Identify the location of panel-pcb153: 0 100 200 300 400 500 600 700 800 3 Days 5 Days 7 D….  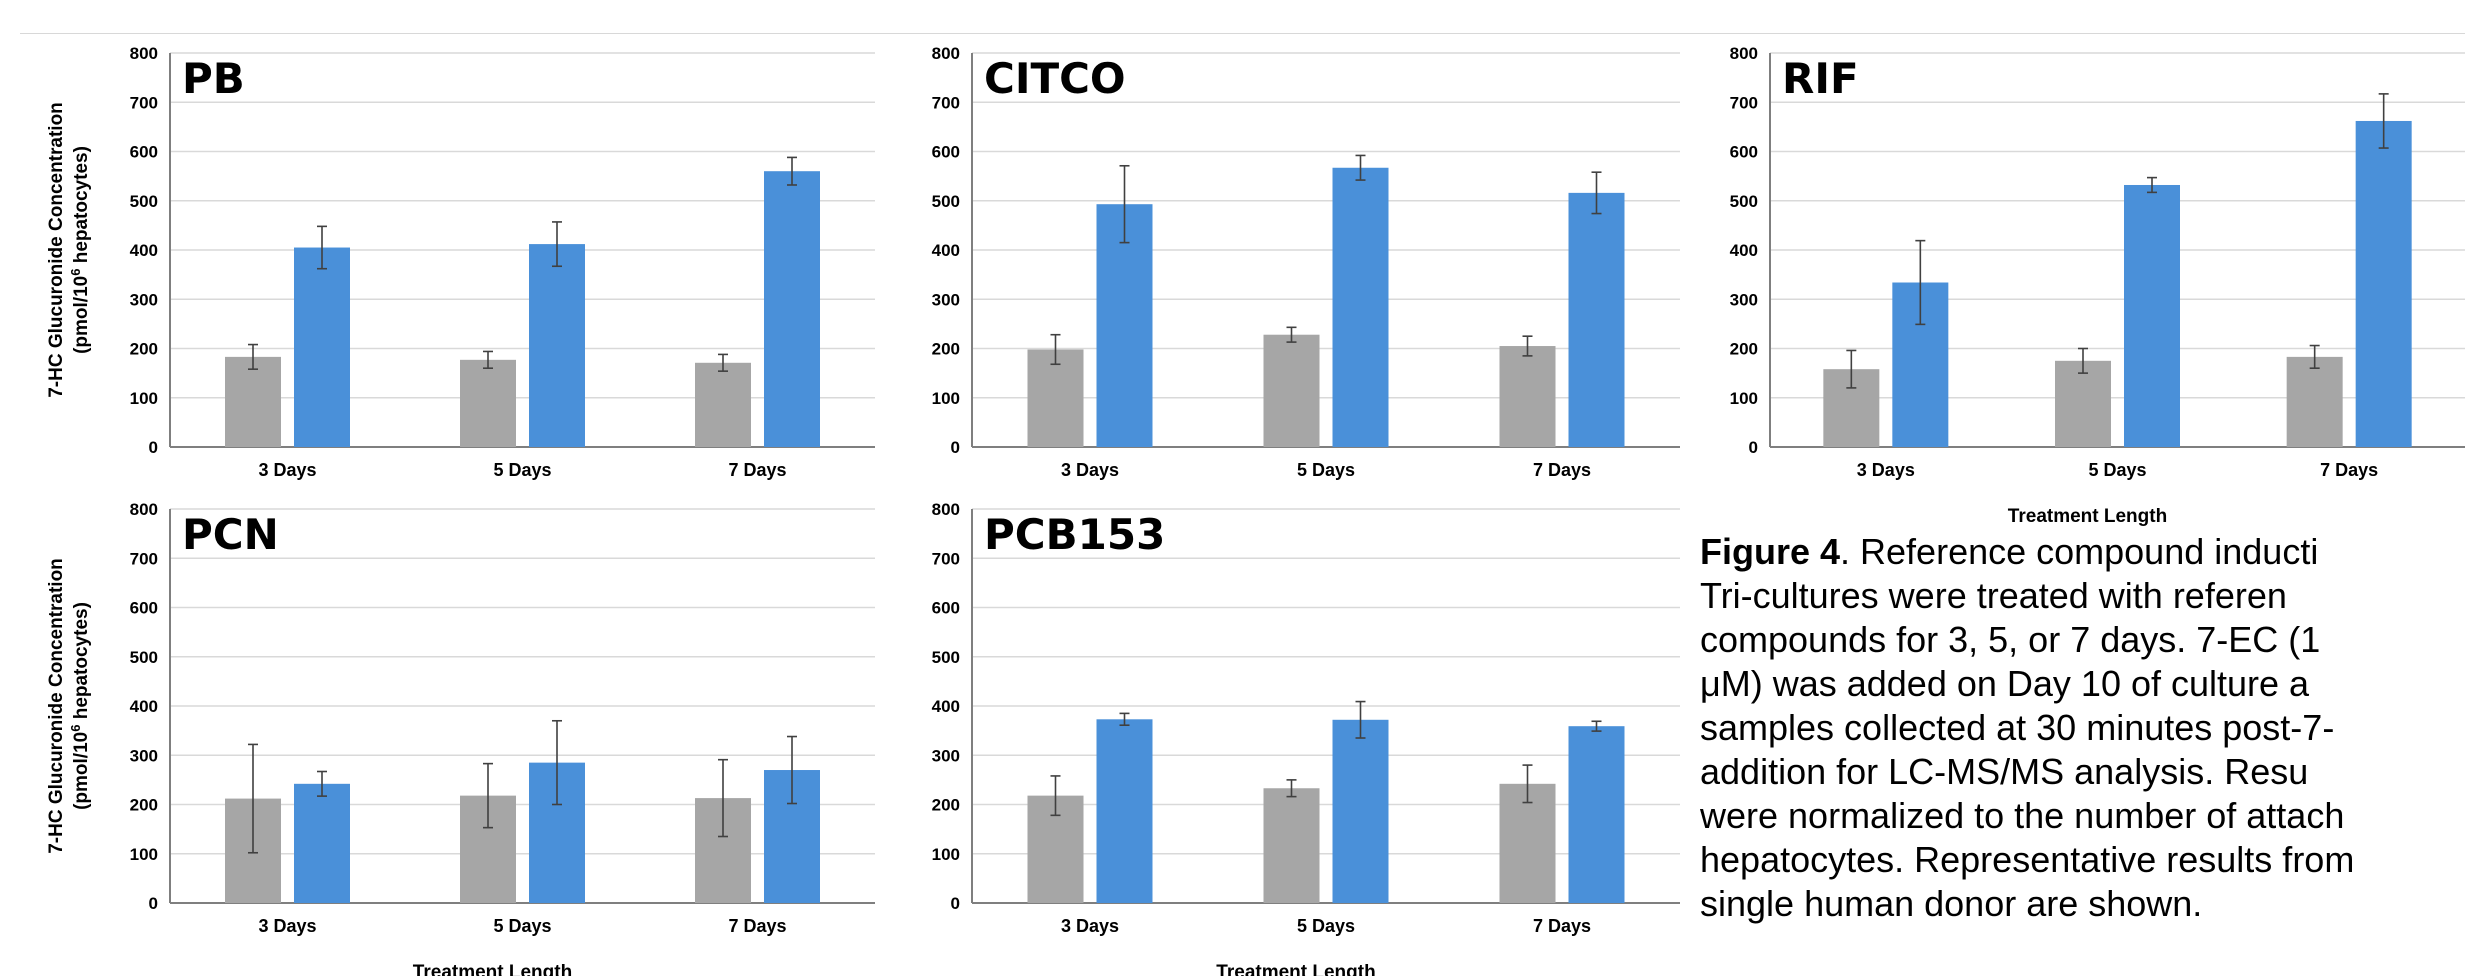
(1306, 738).